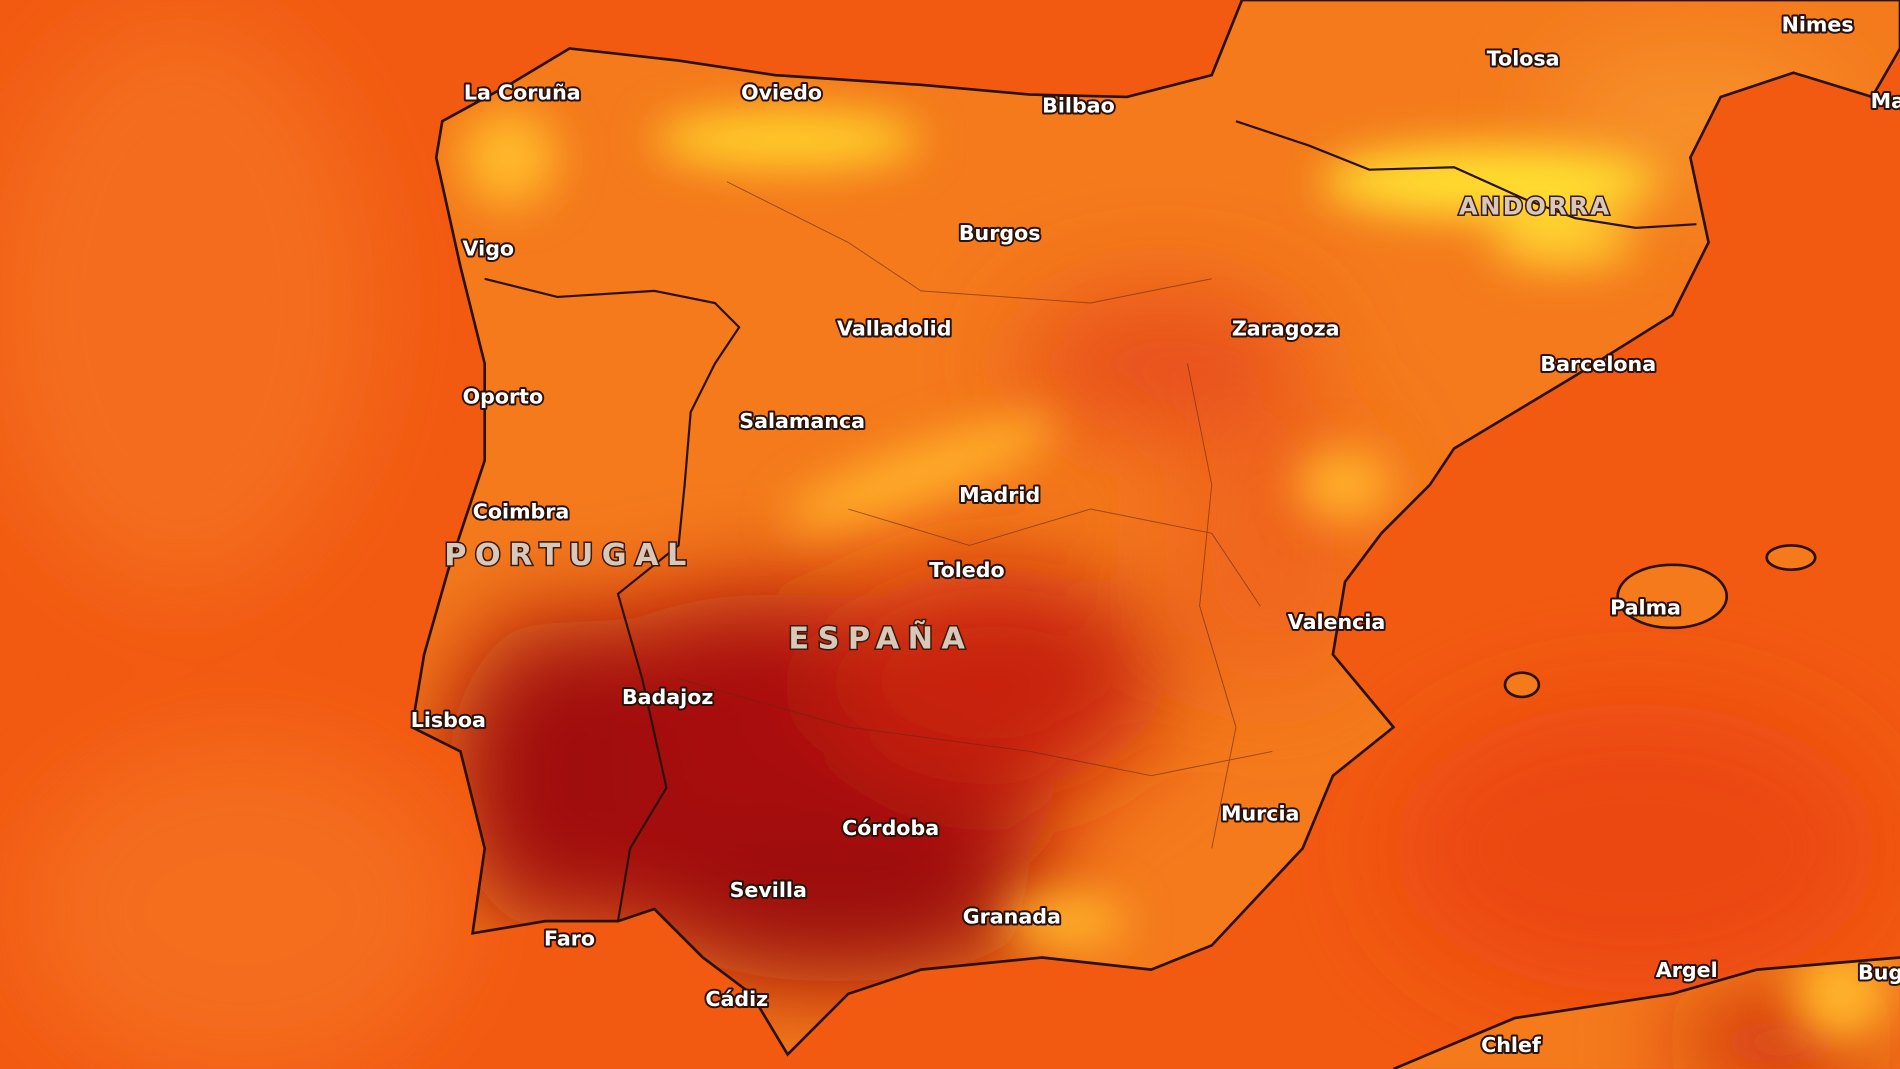 This screenshot has height=1069, width=1900. Describe the element at coordinates (1523, 58) in the screenshot. I see `city-label: Tolosa` at that location.